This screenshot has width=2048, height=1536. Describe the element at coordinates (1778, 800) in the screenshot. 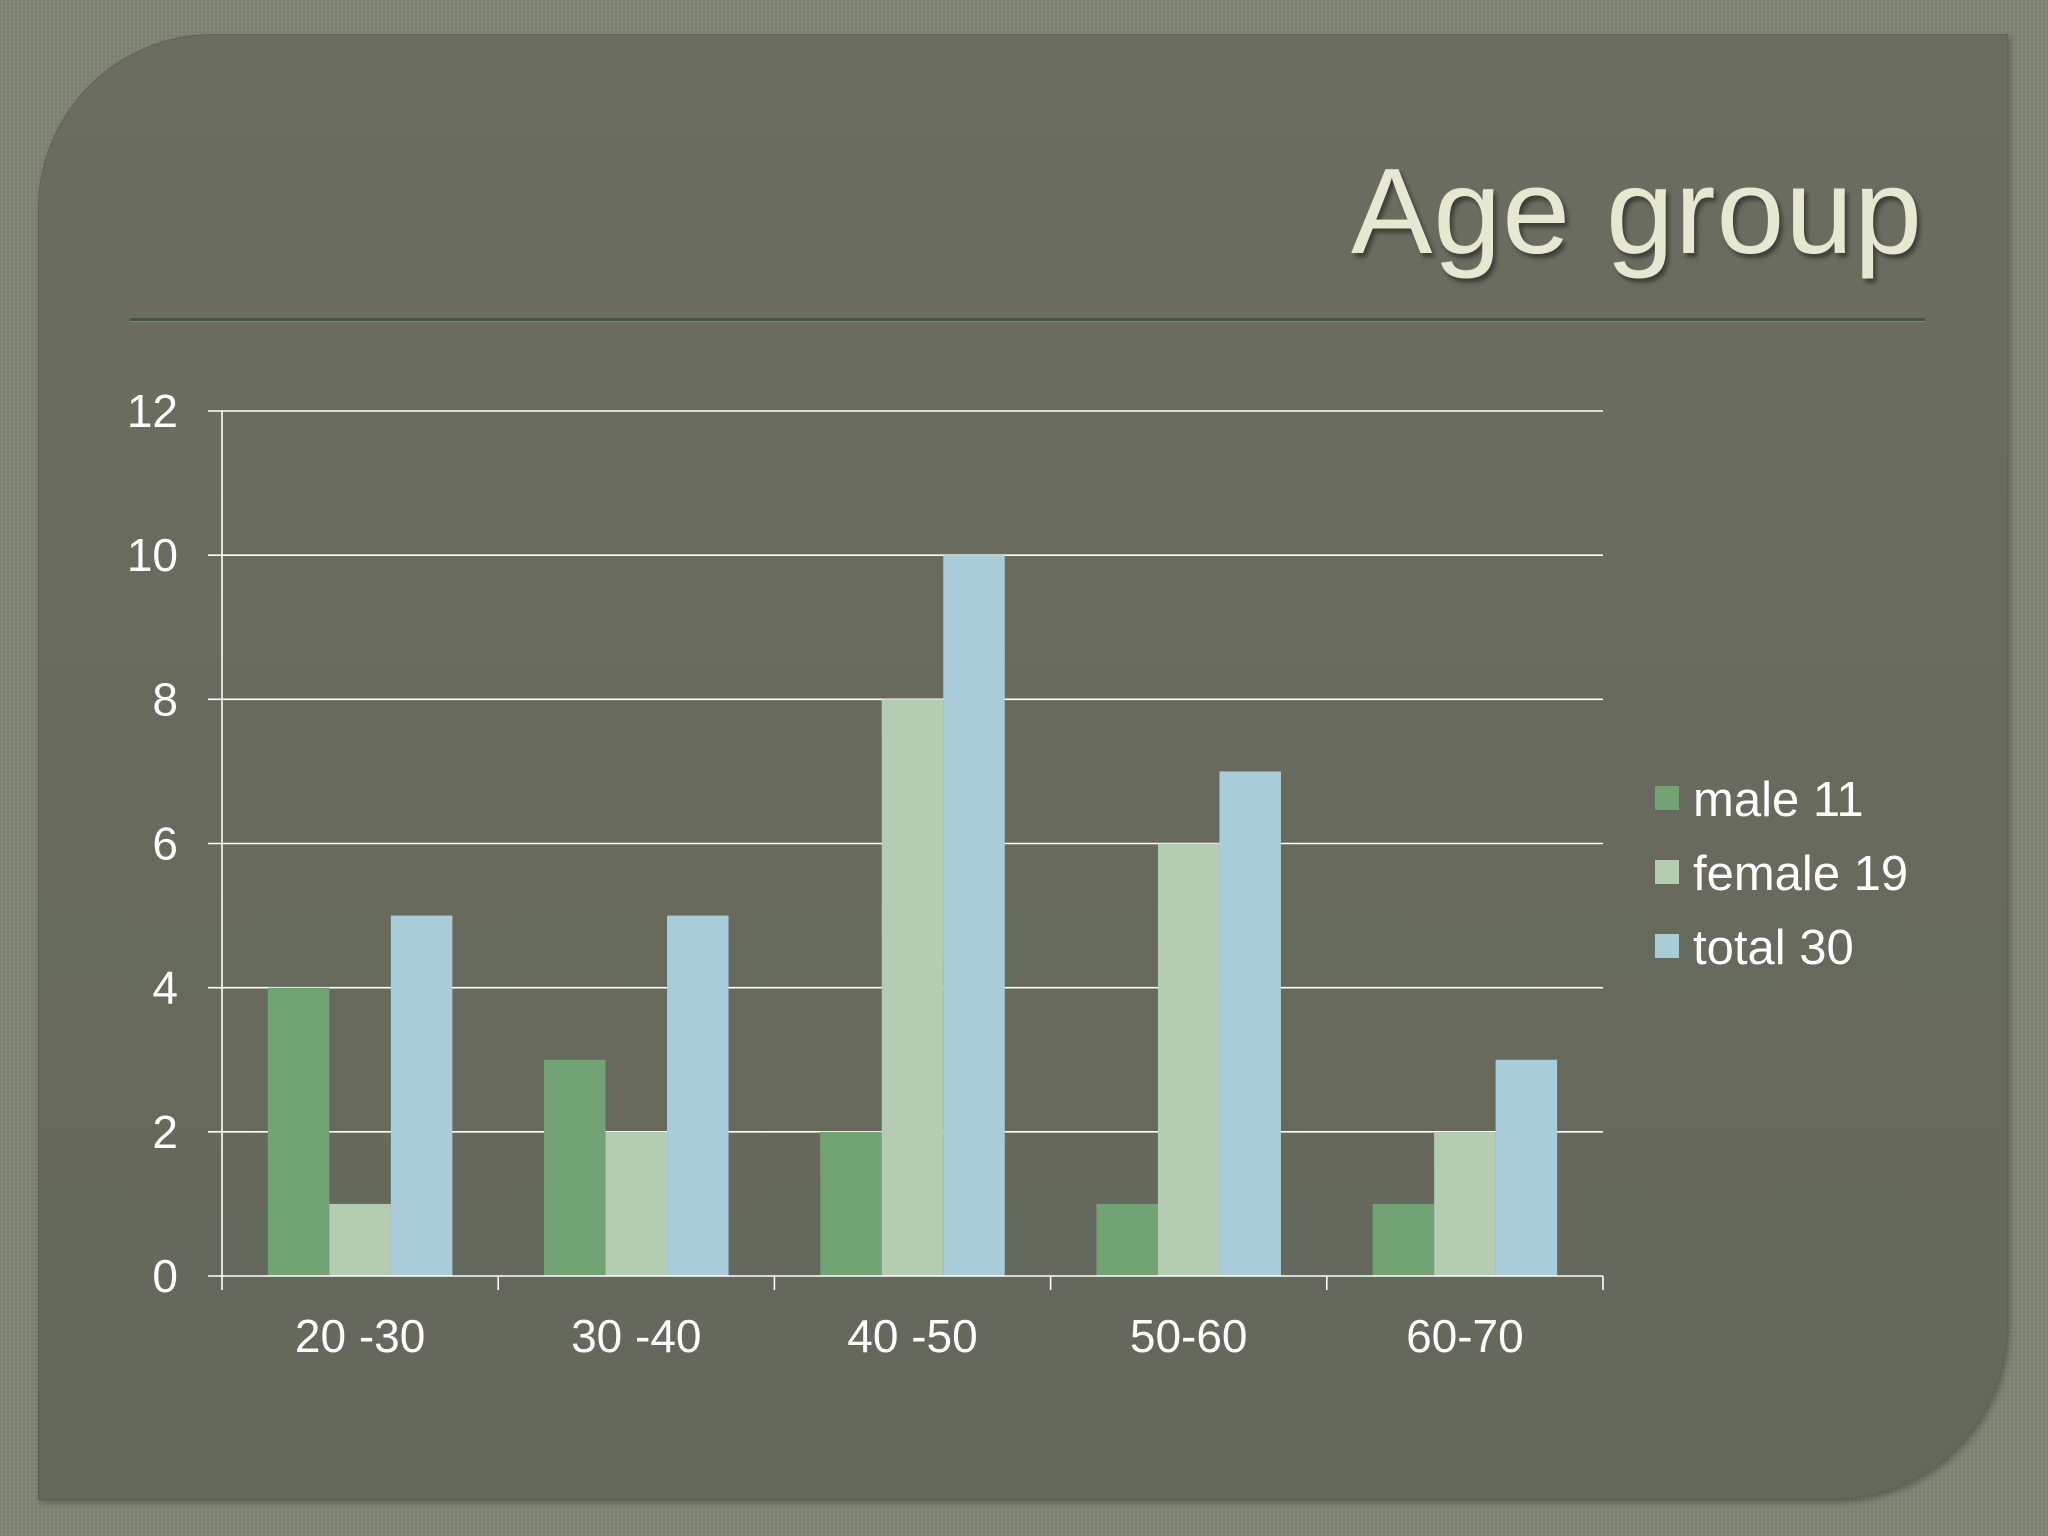

I see `legend-label-male: male 11` at that location.